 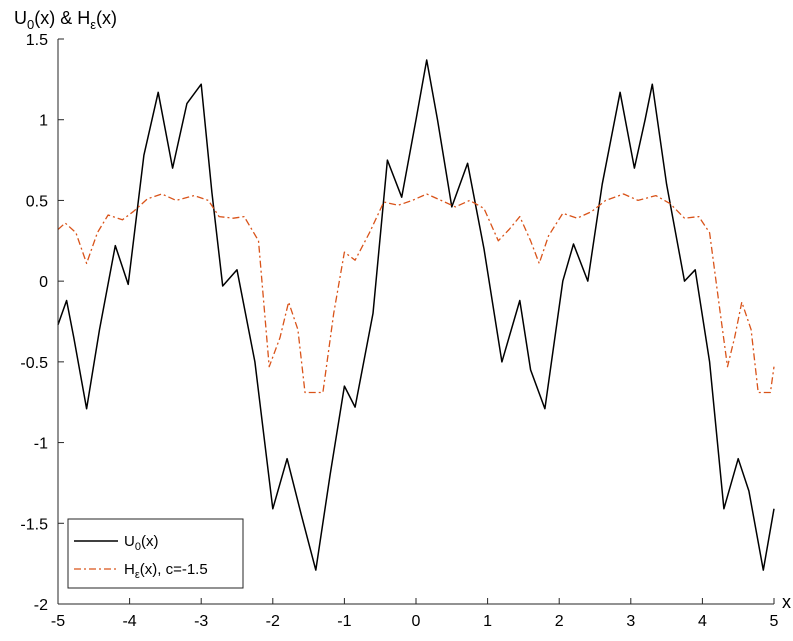 What do you see at coordinates (774, 621) in the screenshot?
I see `x-tick-label: 5` at bounding box center [774, 621].